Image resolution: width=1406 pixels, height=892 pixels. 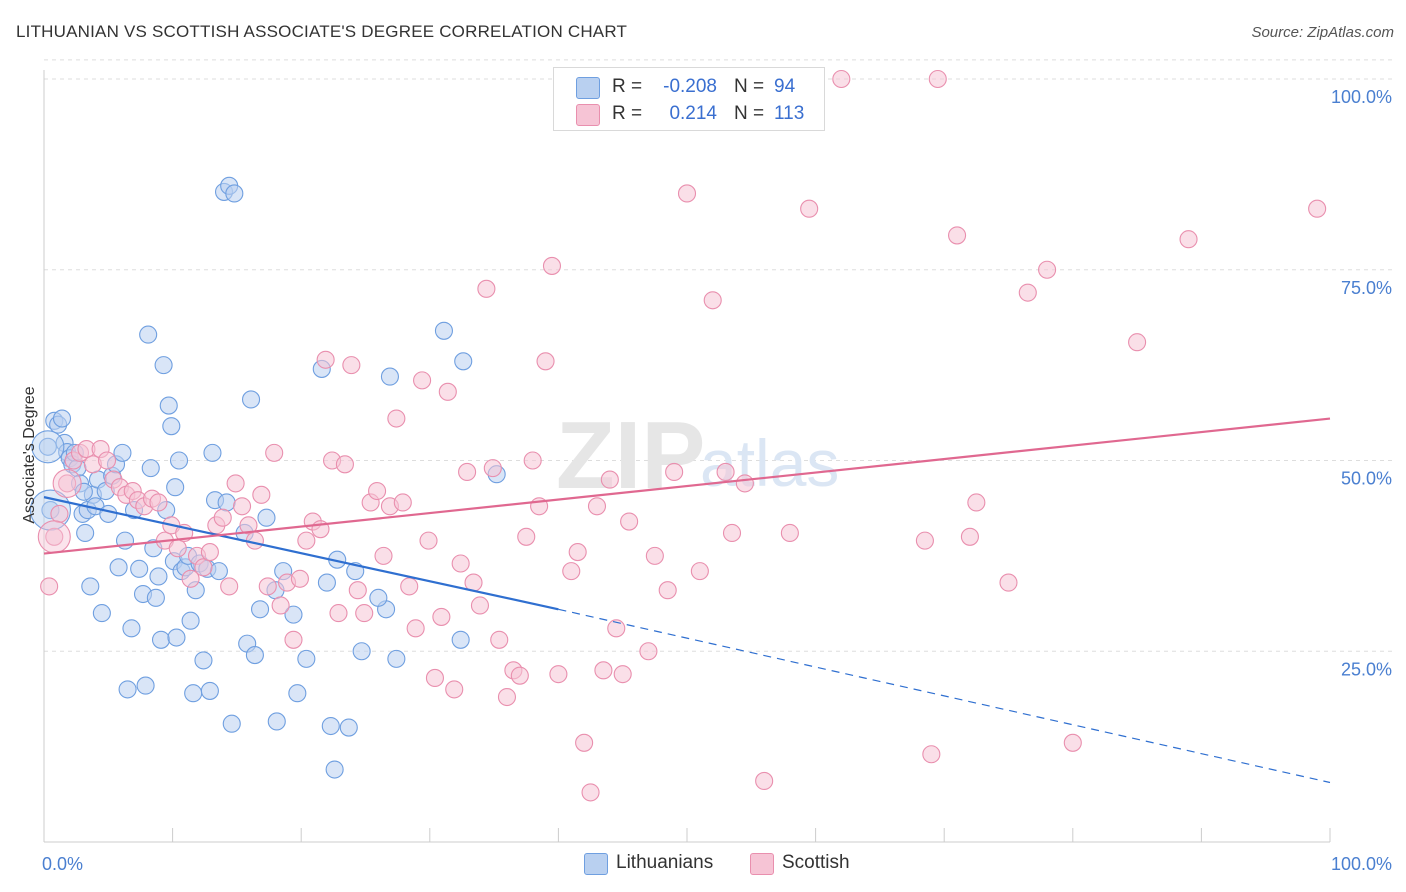 I want to click on legend-label-lithuanians: Lithuanians, so click(x=665, y=862).